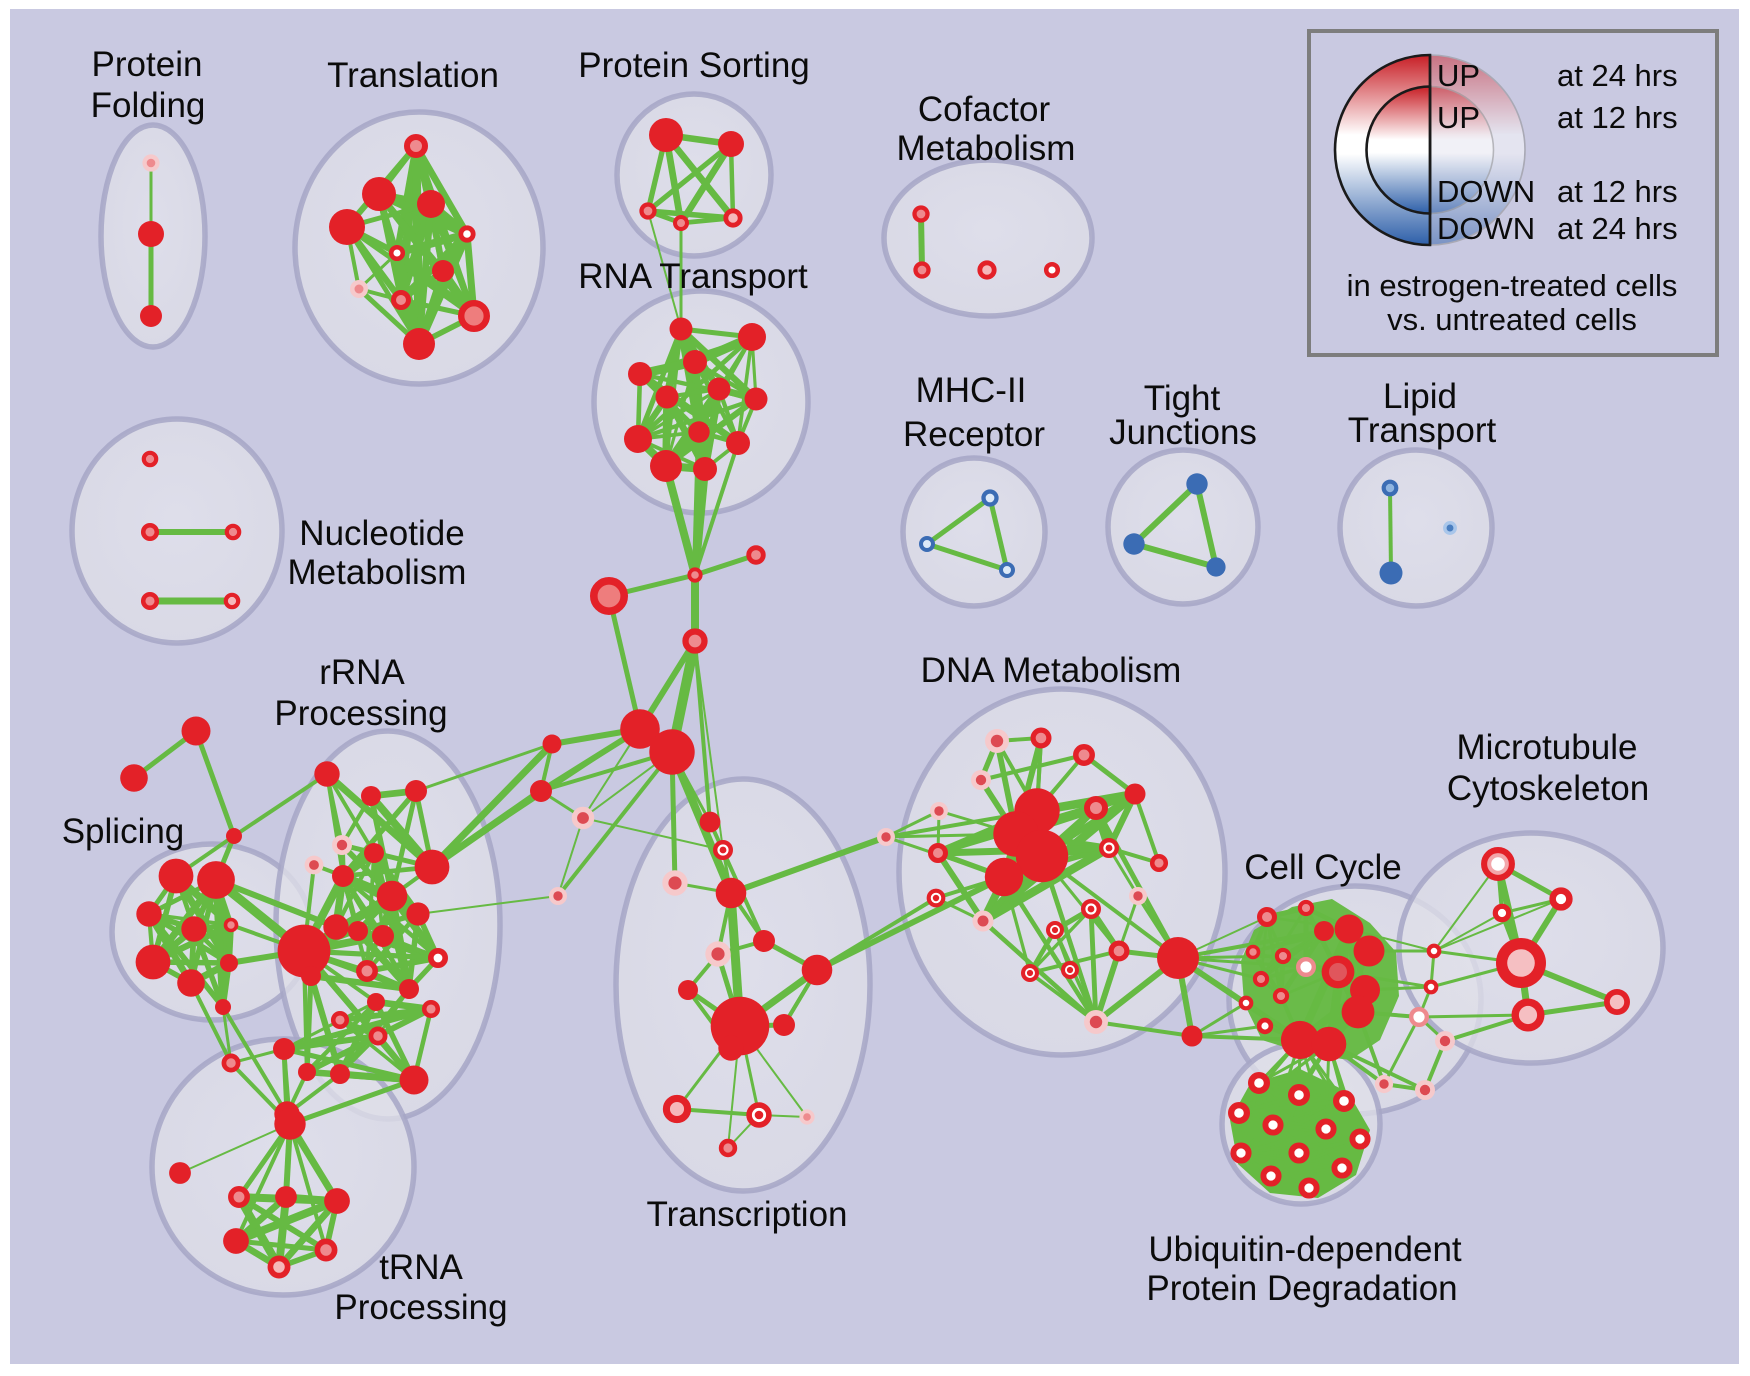 Image resolution: width=1750 pixels, height=1376 pixels. I want to click on svg-text: Cell Cycle, so click(1323, 867).